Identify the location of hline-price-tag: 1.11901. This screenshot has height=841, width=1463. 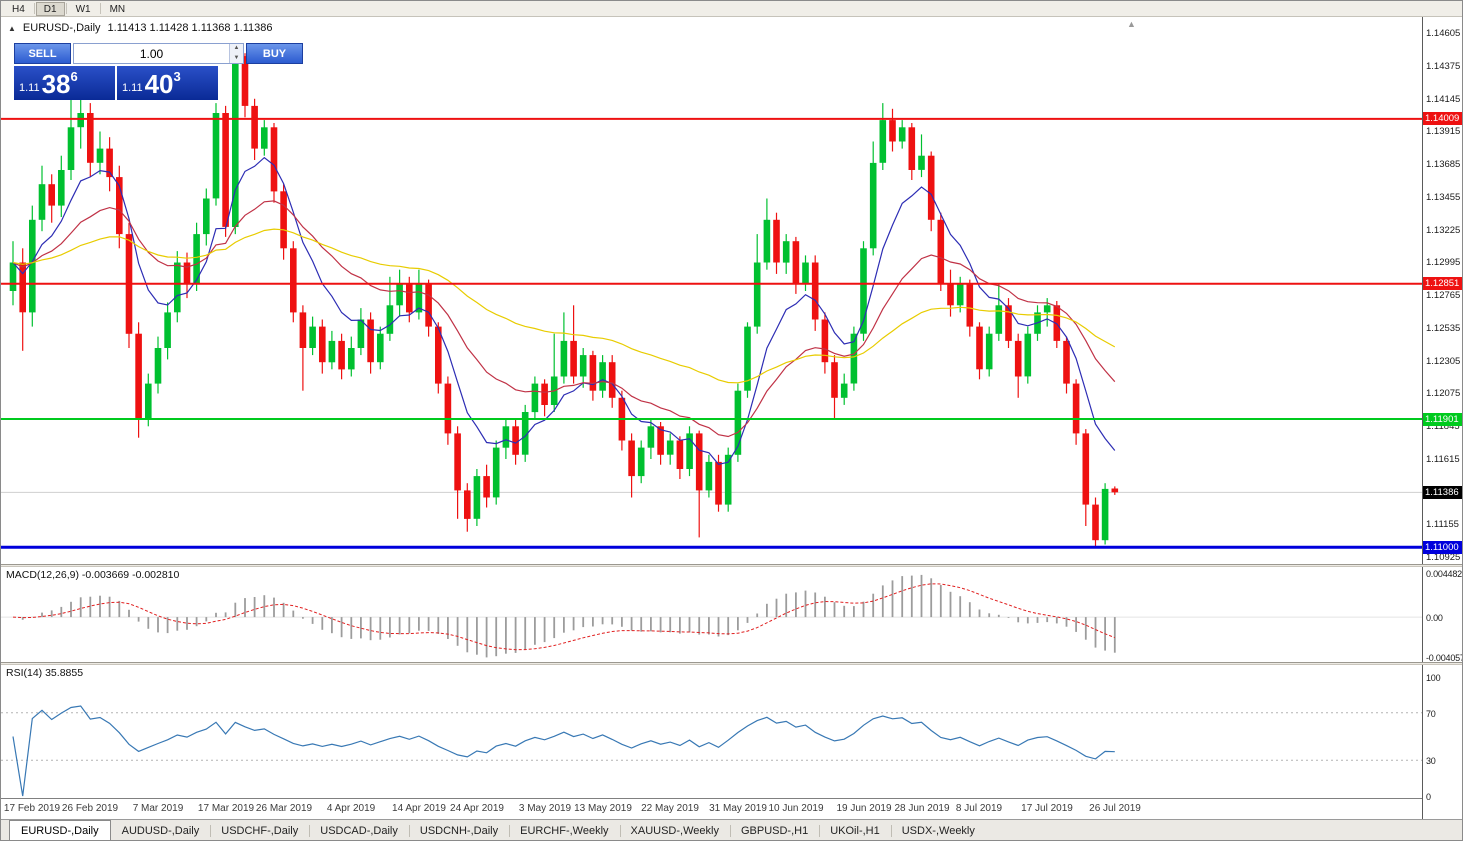
(1442, 419).